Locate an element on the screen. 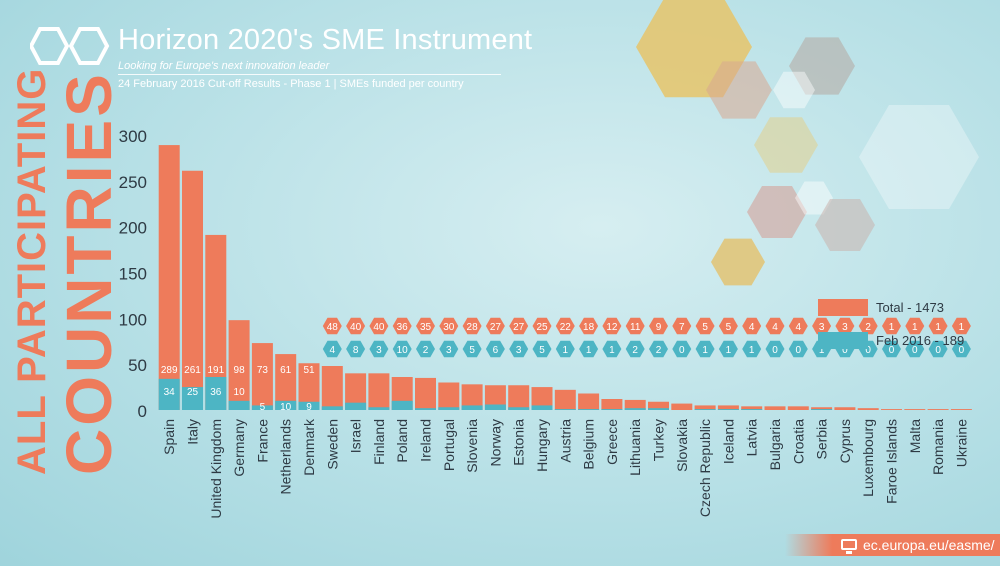 This screenshot has width=1000, height=566. x-tick-label: Netherlands is located at coordinates (286, 457).